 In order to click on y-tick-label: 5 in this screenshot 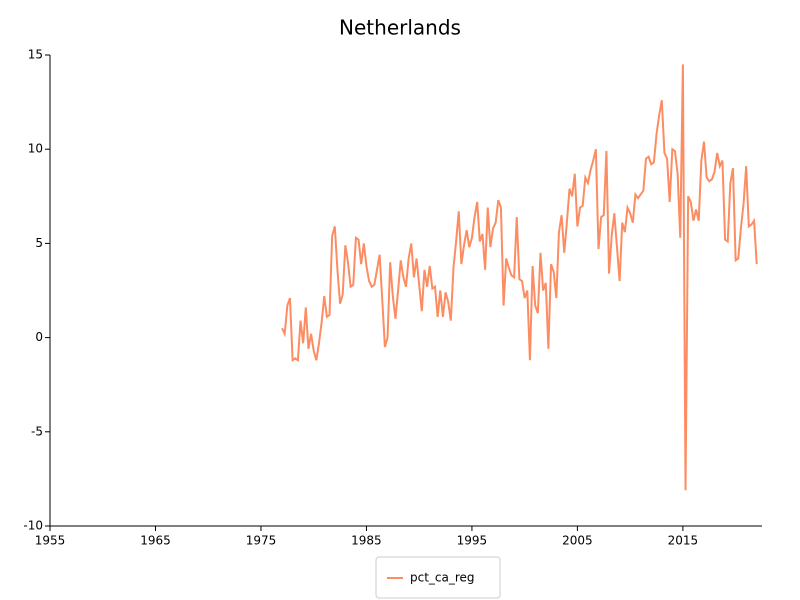, I will do `click(39, 243)`.